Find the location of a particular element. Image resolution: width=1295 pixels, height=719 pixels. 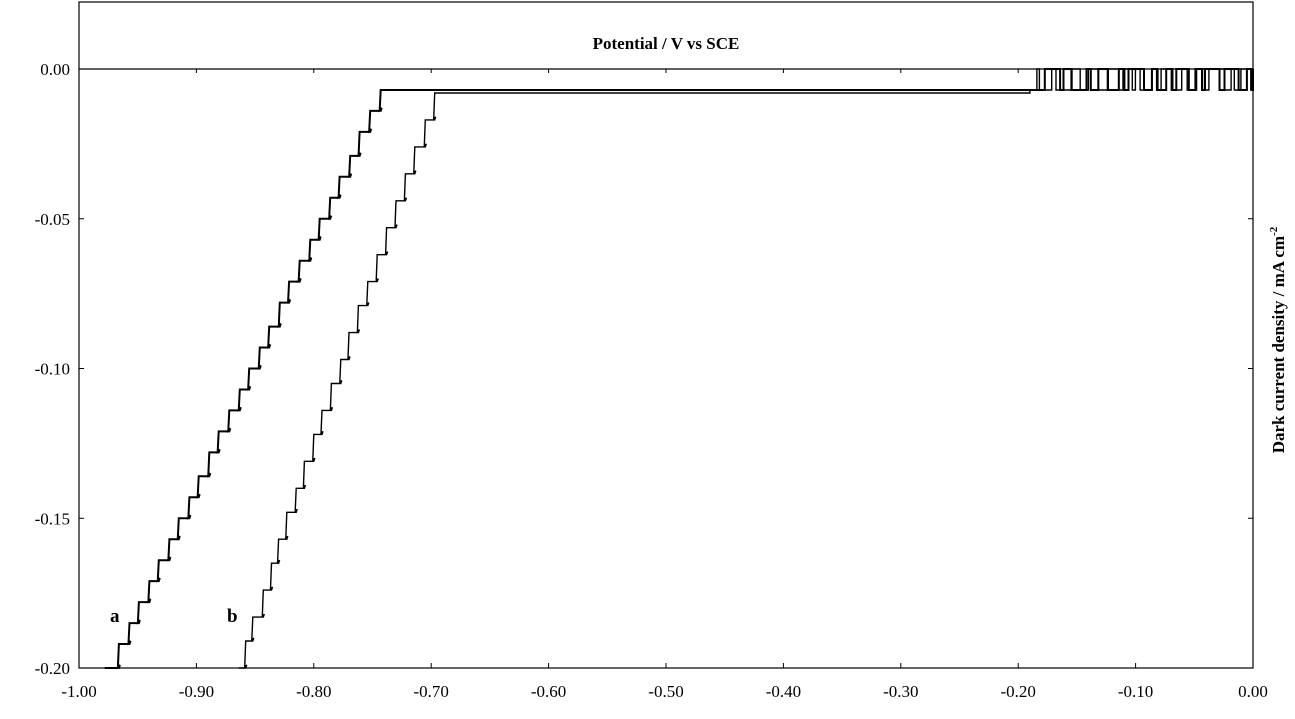

y-axis-title: Dark current density / mA cm-2 is located at coordinates (1278, 339).